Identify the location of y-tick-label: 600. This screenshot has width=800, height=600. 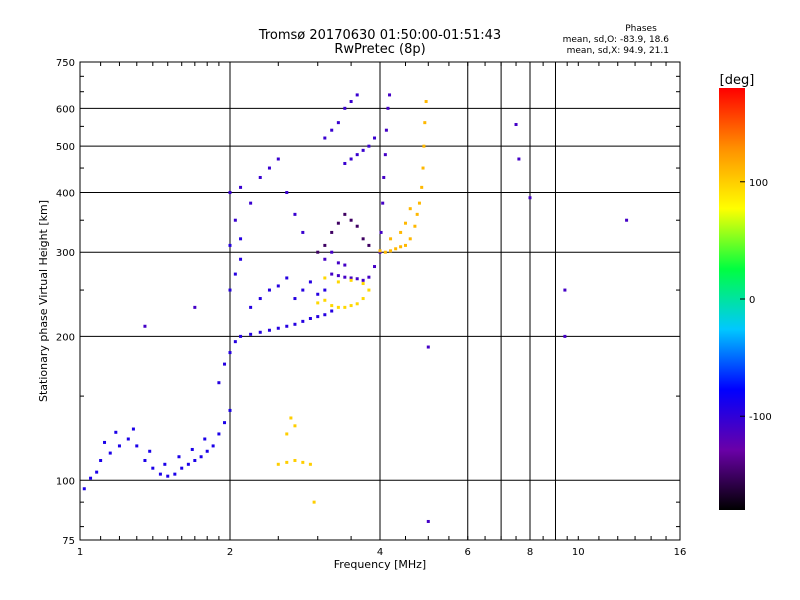
(65, 109).